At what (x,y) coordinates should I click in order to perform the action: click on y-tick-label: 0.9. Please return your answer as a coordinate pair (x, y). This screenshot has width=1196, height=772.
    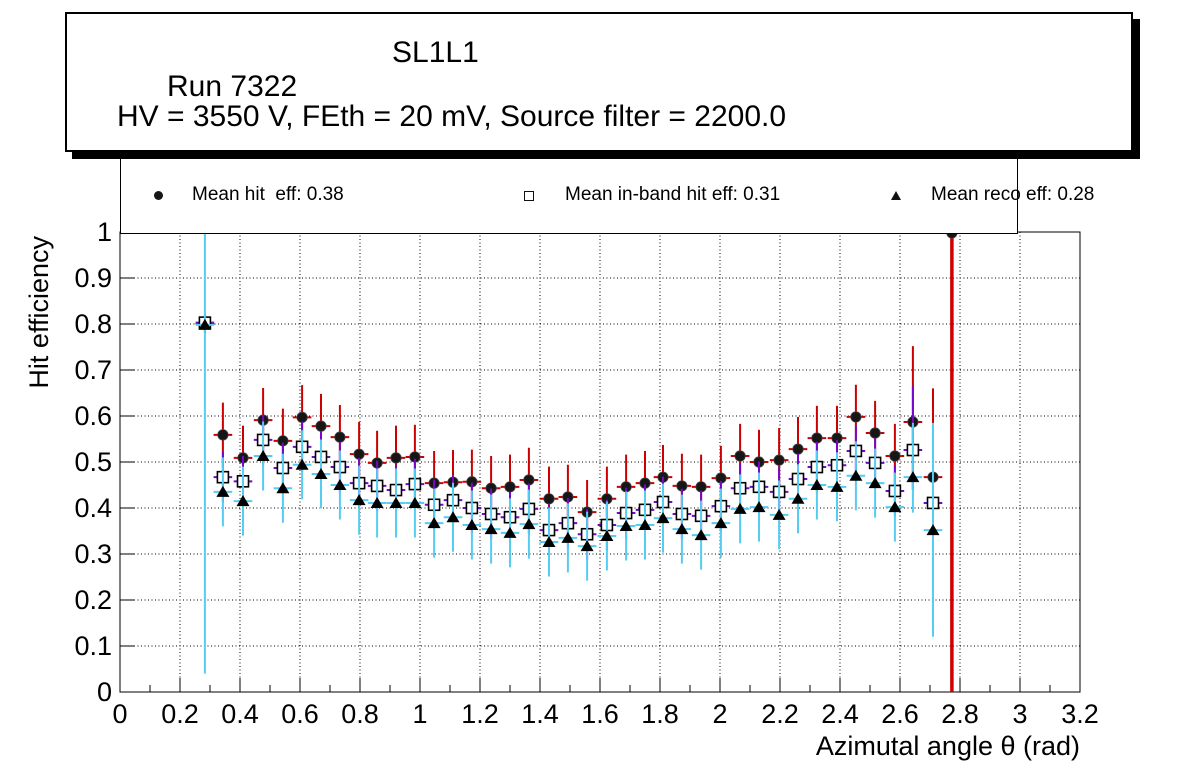
    Looking at the image, I should click on (93, 278).